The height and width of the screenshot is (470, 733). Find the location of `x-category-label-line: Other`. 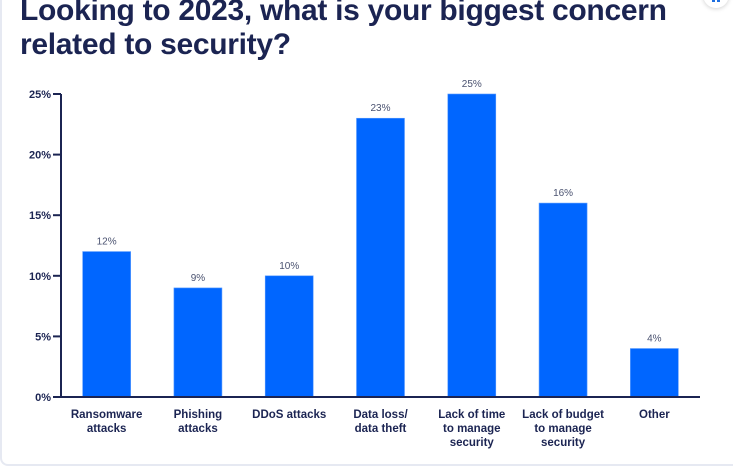

x-category-label-line: Other is located at coordinates (654, 415).